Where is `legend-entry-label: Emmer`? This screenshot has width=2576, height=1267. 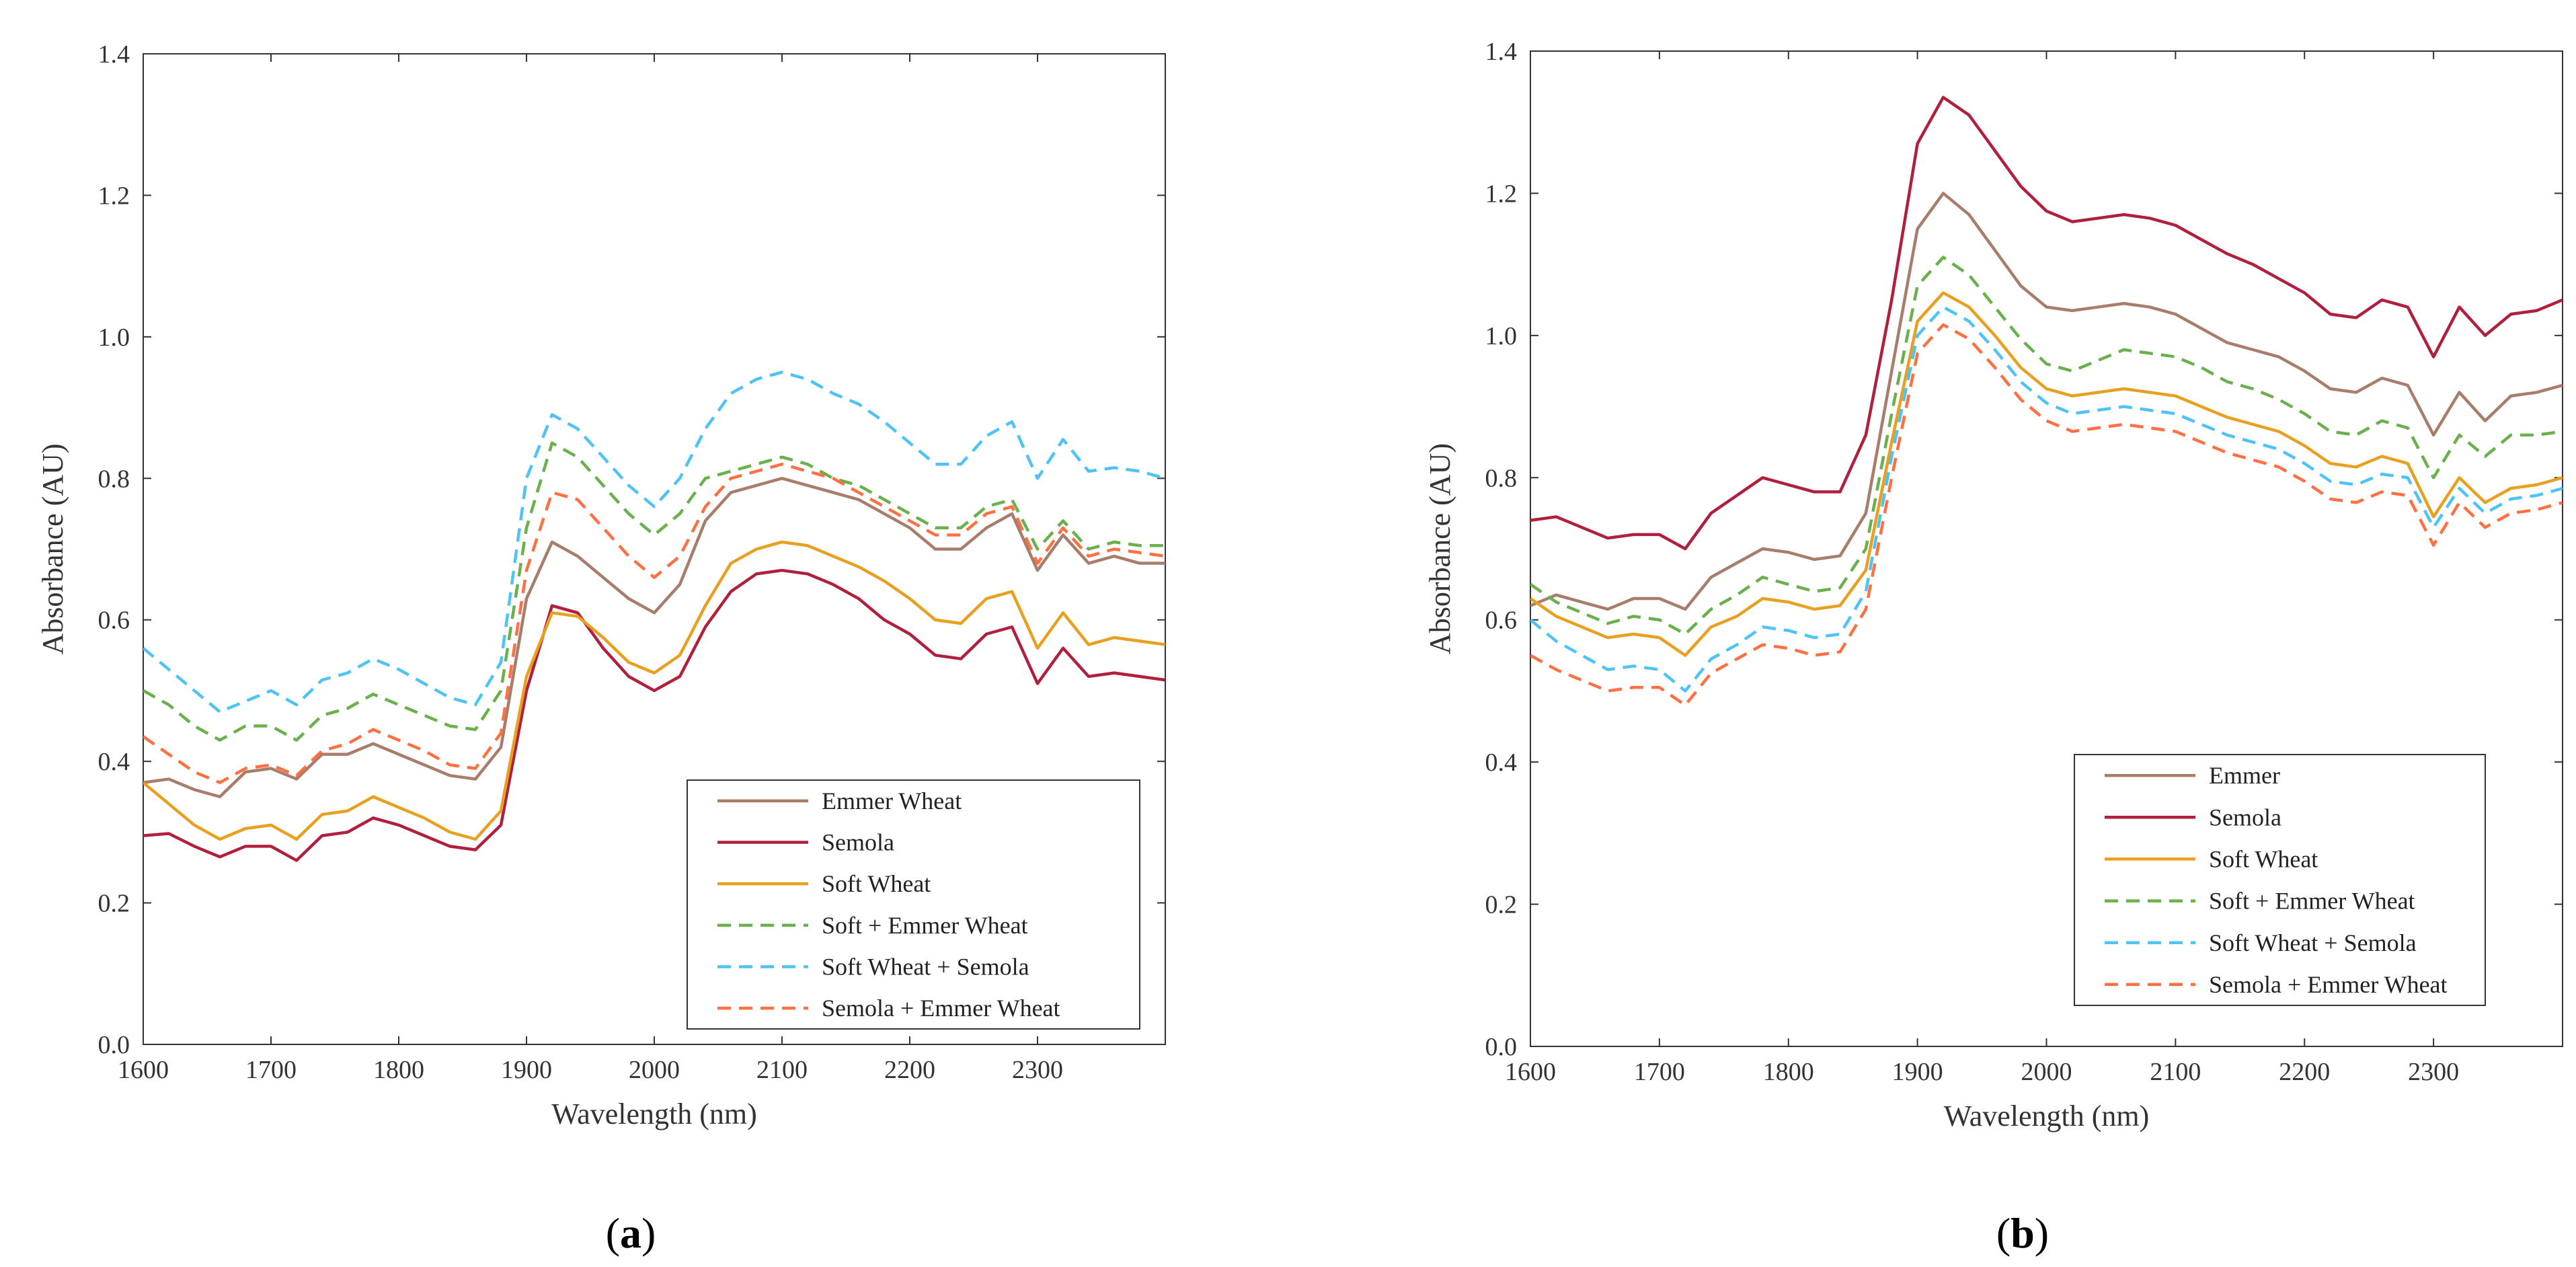
legend-entry-label: Emmer is located at coordinates (2245, 775).